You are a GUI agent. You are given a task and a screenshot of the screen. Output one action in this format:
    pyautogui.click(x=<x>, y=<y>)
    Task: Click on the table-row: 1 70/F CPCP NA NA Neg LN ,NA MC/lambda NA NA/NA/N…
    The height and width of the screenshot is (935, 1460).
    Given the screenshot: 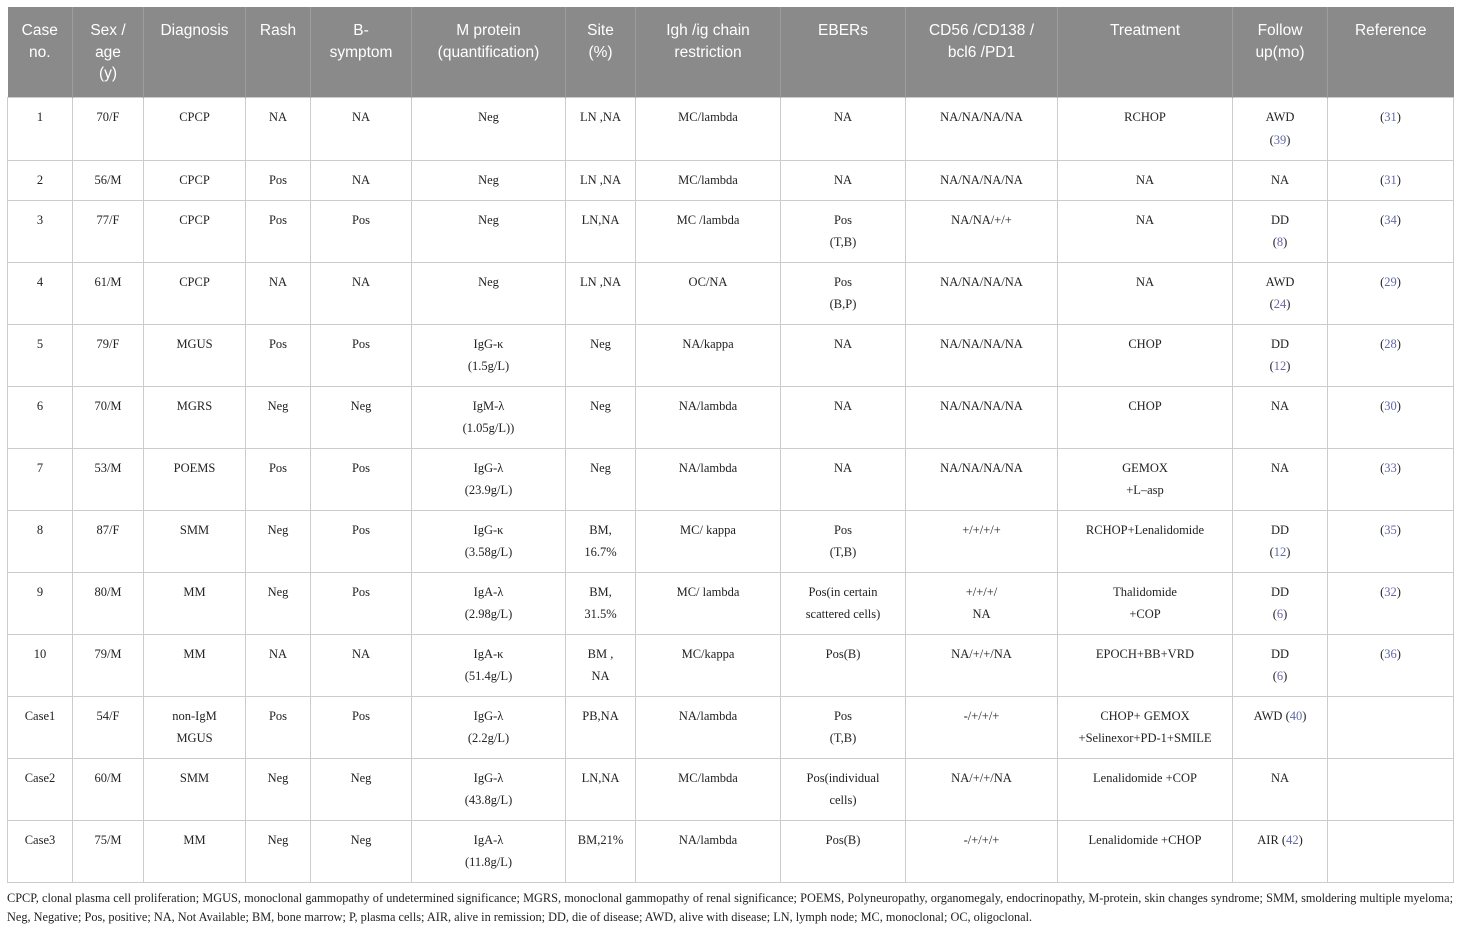 What is the action you would take?
    pyautogui.click(x=730, y=129)
    